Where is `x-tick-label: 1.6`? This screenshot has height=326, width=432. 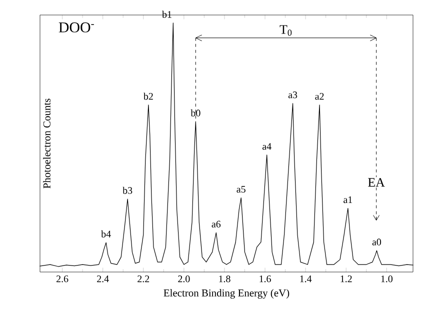 x-tick-label: 1.6 is located at coordinates (265, 279).